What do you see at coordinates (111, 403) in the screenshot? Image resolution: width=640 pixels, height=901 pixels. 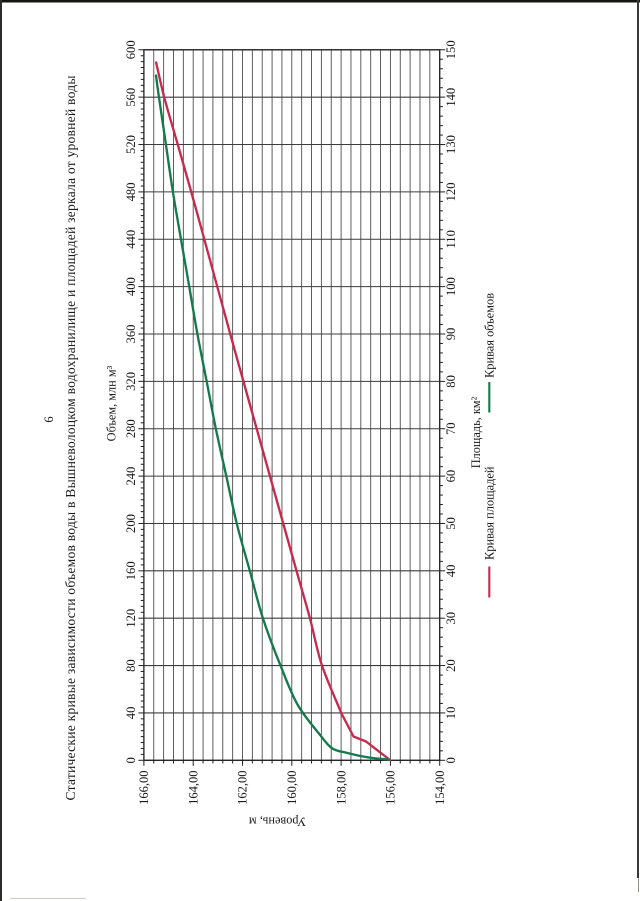 I see `svg-text: Объем, млн м³` at bounding box center [111, 403].